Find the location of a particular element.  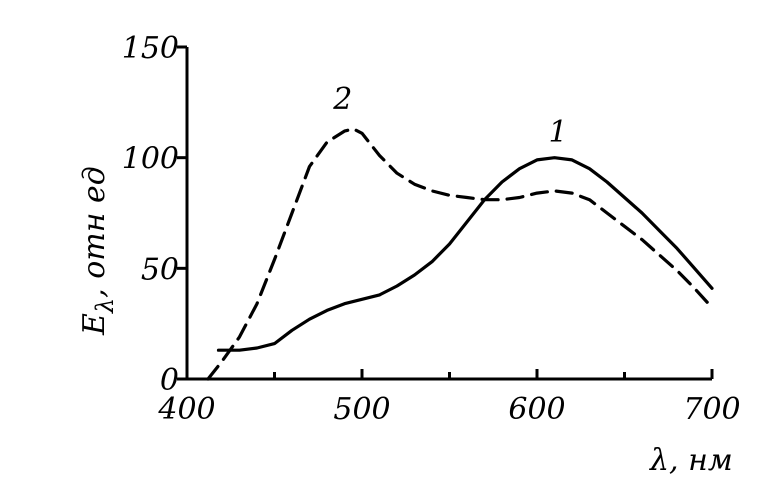

y-tick-label: 100 is located at coordinates (150, 159).